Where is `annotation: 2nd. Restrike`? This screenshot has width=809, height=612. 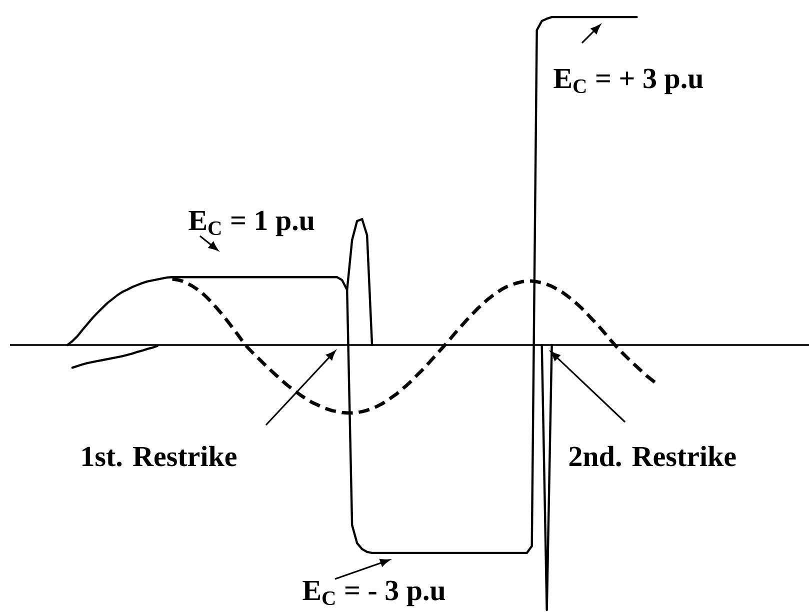 annotation: 2nd. Restrike is located at coordinates (652, 456).